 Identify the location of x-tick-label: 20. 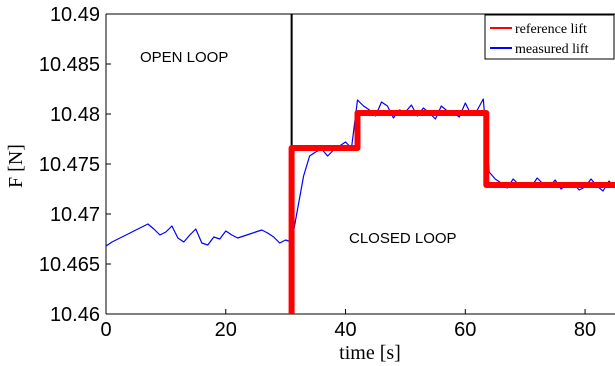
(226, 330).